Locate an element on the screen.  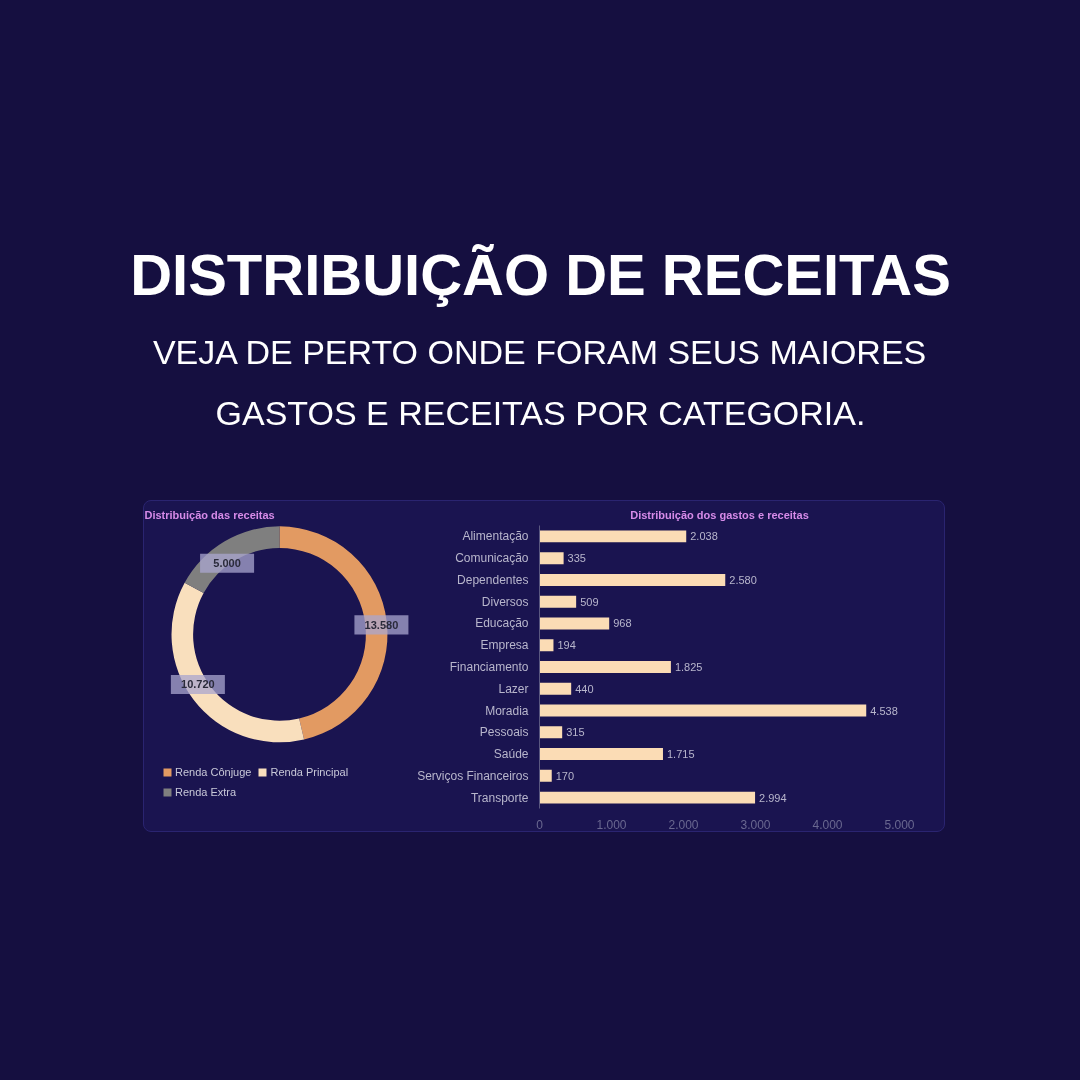
text: VEJA DE PERTO ONDE FORAM SEUS MAIORES GASTOS E RECEITAS POR CATEGORIA. is located at coordinates (539, 383).